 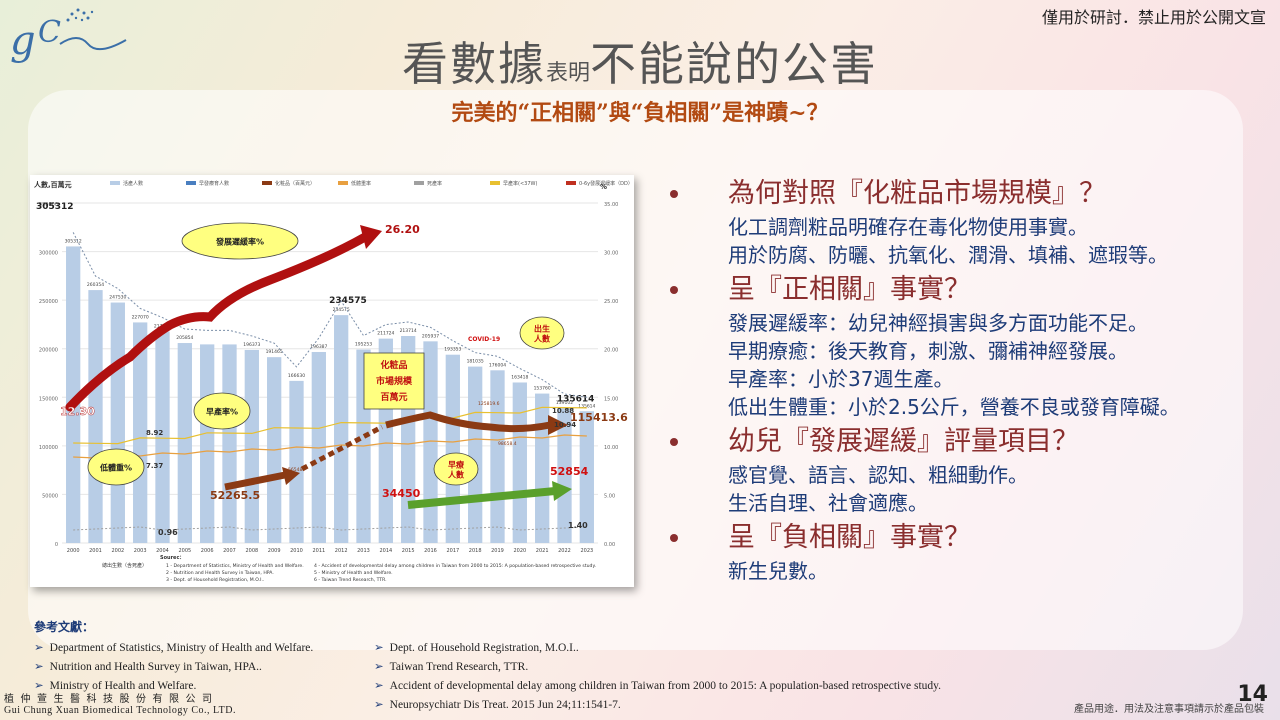 What do you see at coordinates (222, 411) in the screenshot?
I see `preterm-callout-bubble` at bounding box center [222, 411].